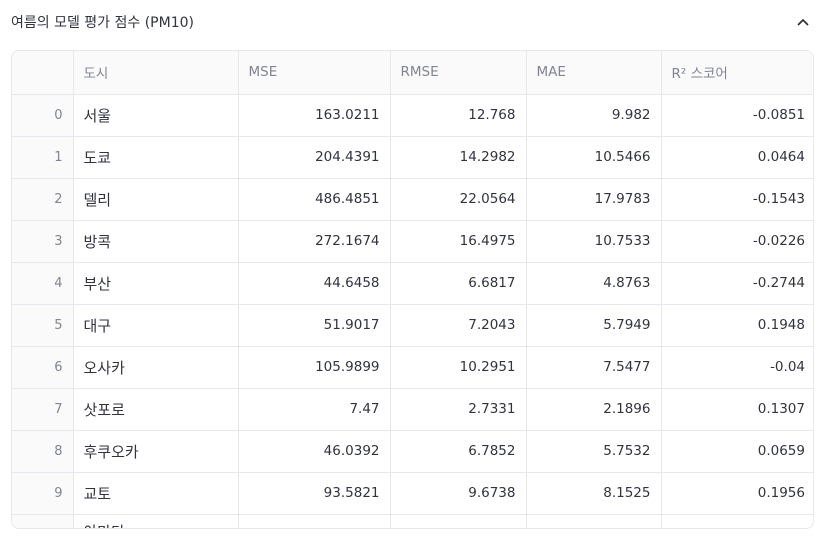 Image resolution: width=823 pixels, height=548 pixels. I want to click on cell-mse: 272.1674, so click(314, 241).